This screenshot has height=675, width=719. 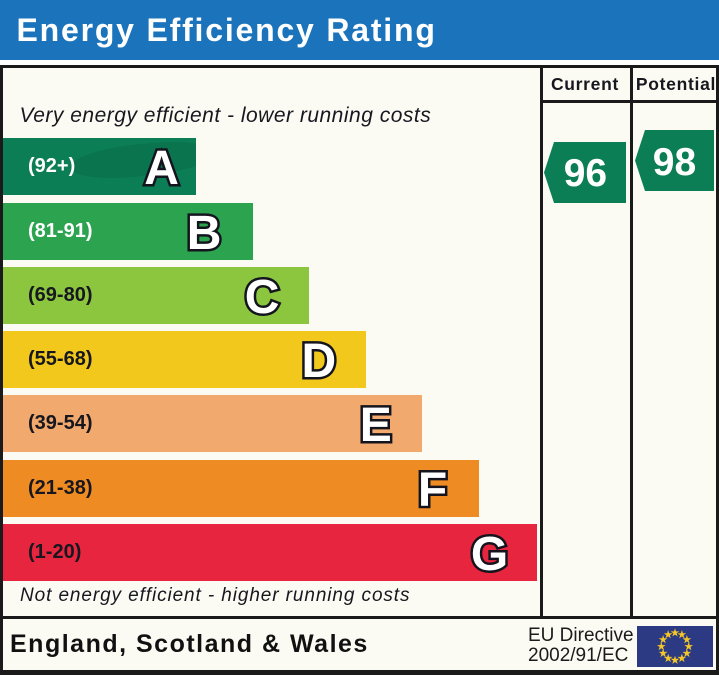 I want to click on svg-text: C, so click(x=262, y=297).